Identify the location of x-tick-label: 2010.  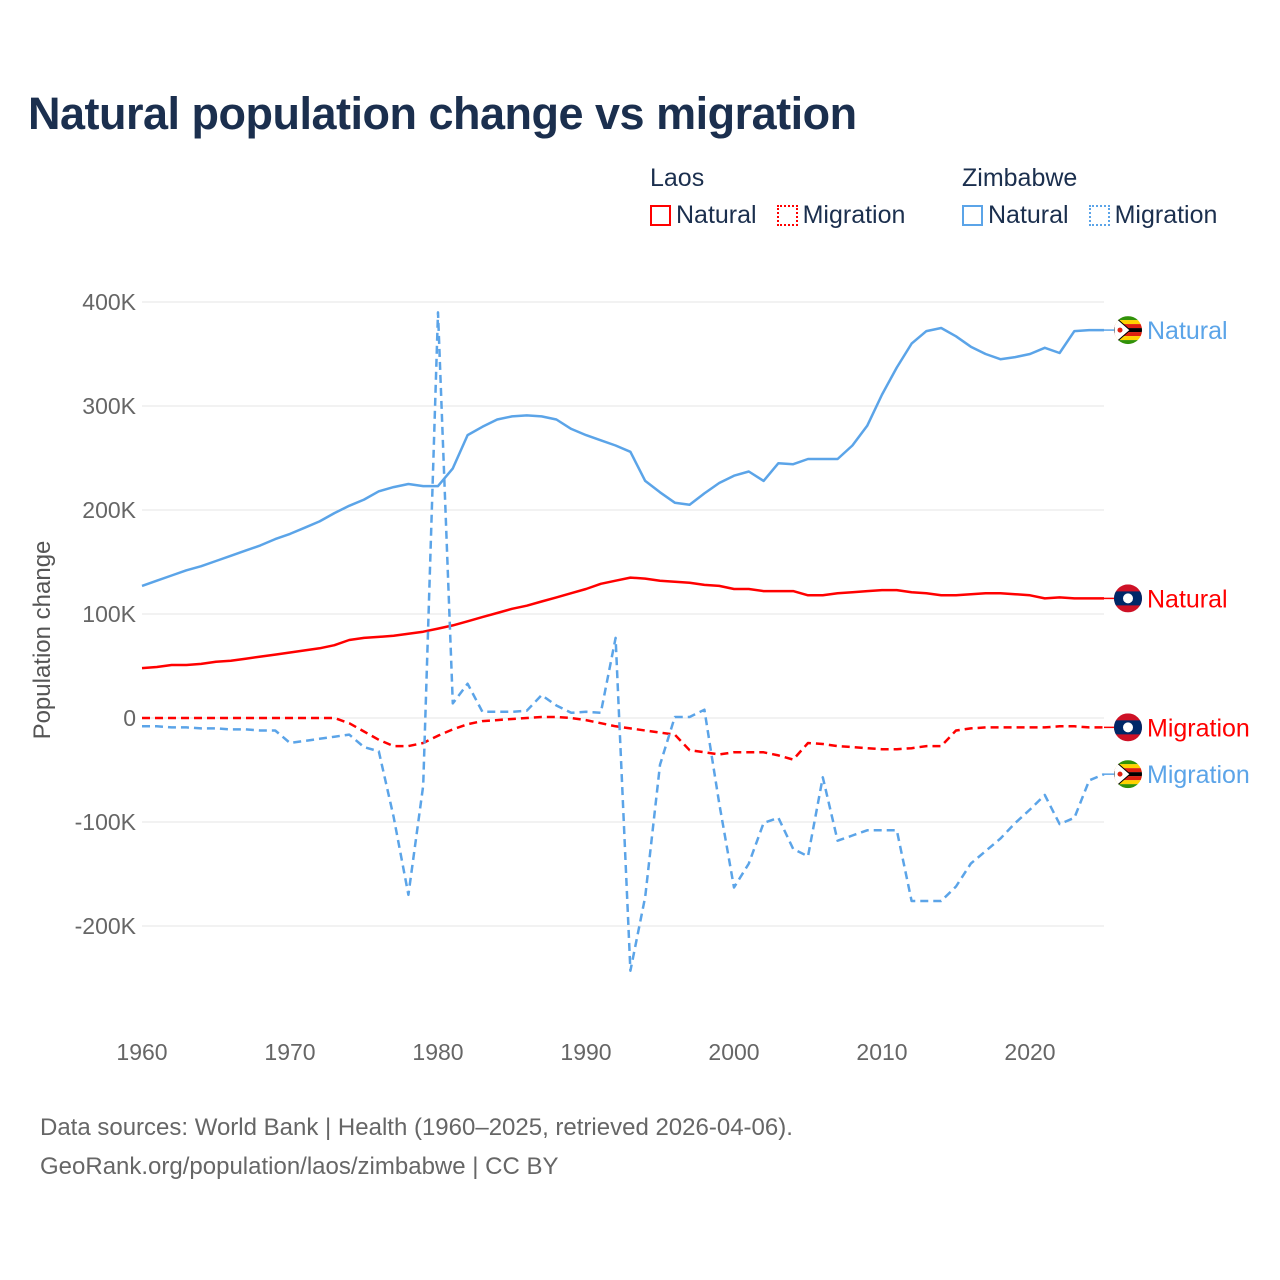
(881, 1052).